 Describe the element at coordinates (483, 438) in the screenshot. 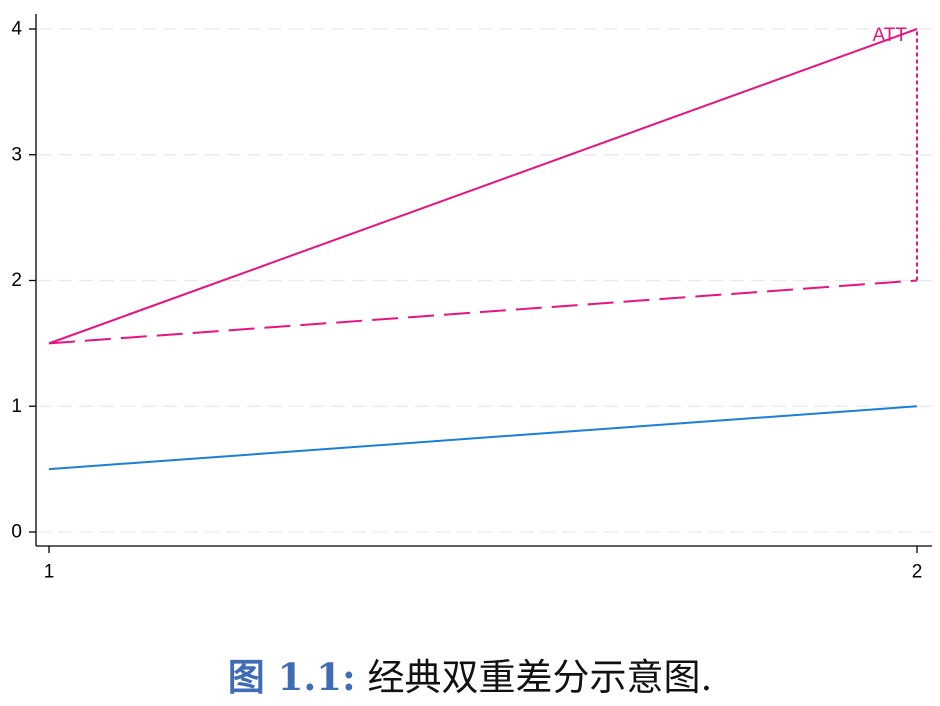

I see `series-line-solid` at that location.